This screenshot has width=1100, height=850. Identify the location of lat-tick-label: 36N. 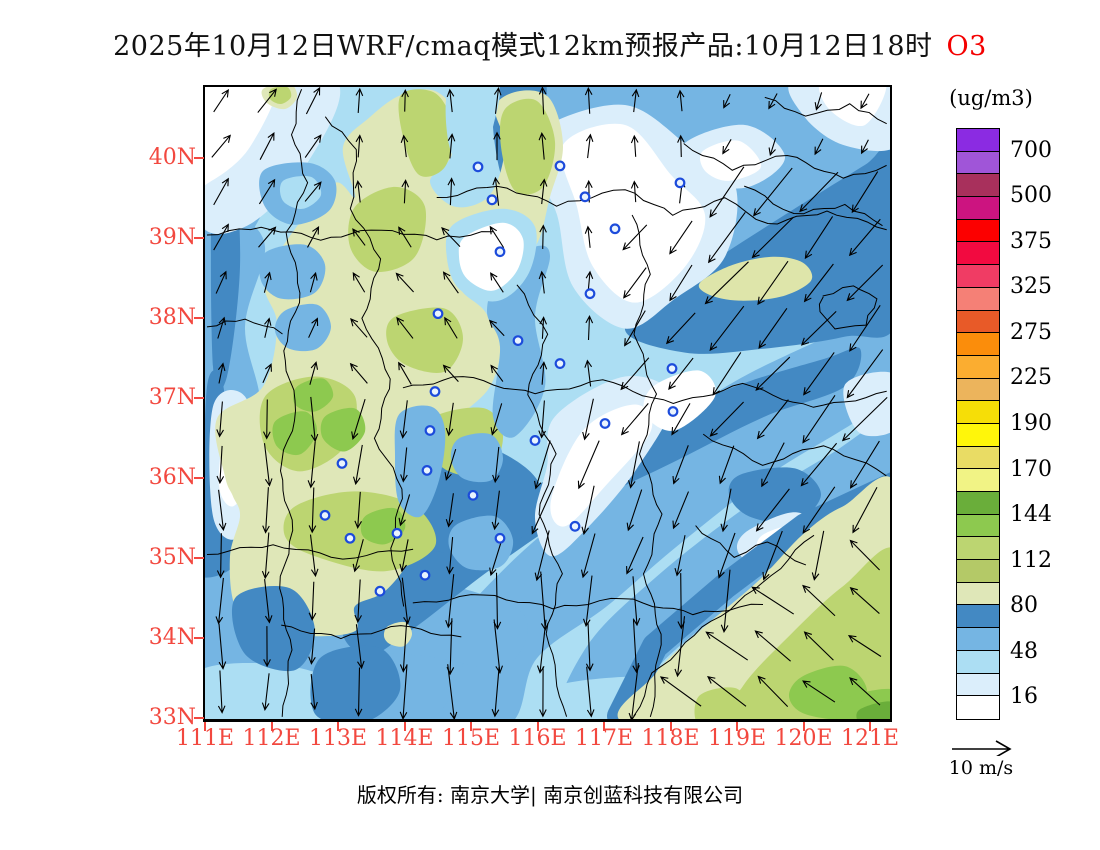
(172, 477).